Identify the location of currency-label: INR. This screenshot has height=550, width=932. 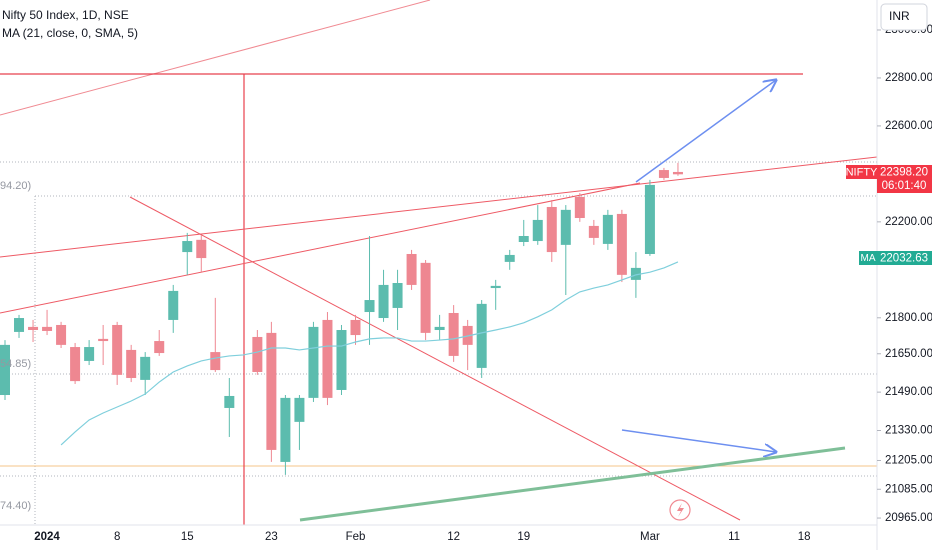
(899, 16).